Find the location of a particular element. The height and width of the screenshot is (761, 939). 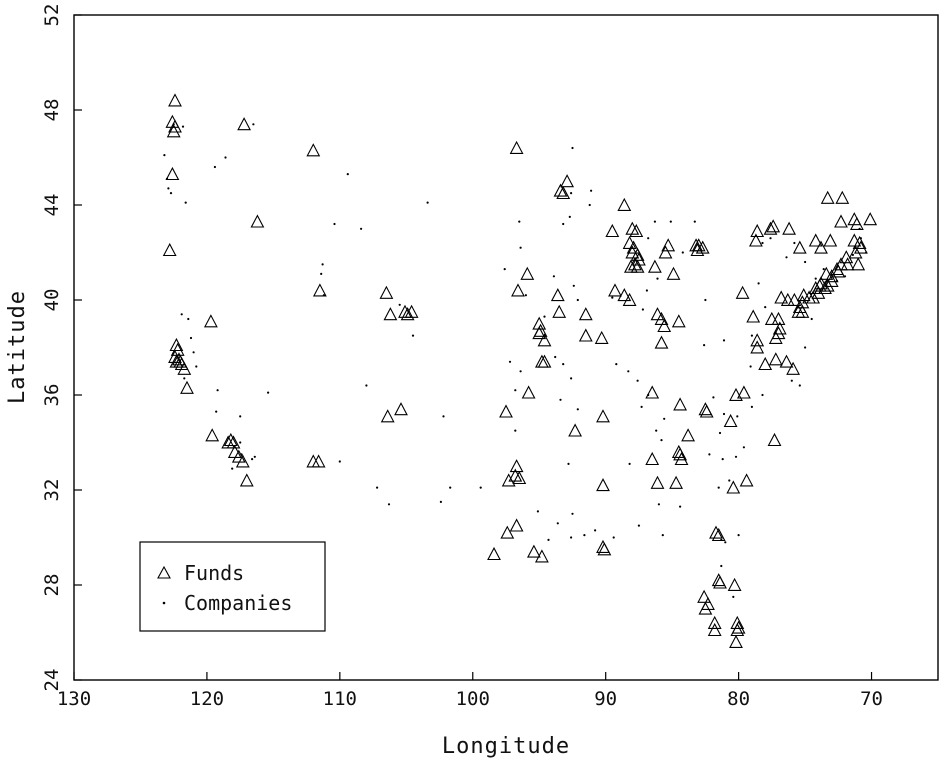

y-tick-label: 48 is located at coordinates (52, 110).